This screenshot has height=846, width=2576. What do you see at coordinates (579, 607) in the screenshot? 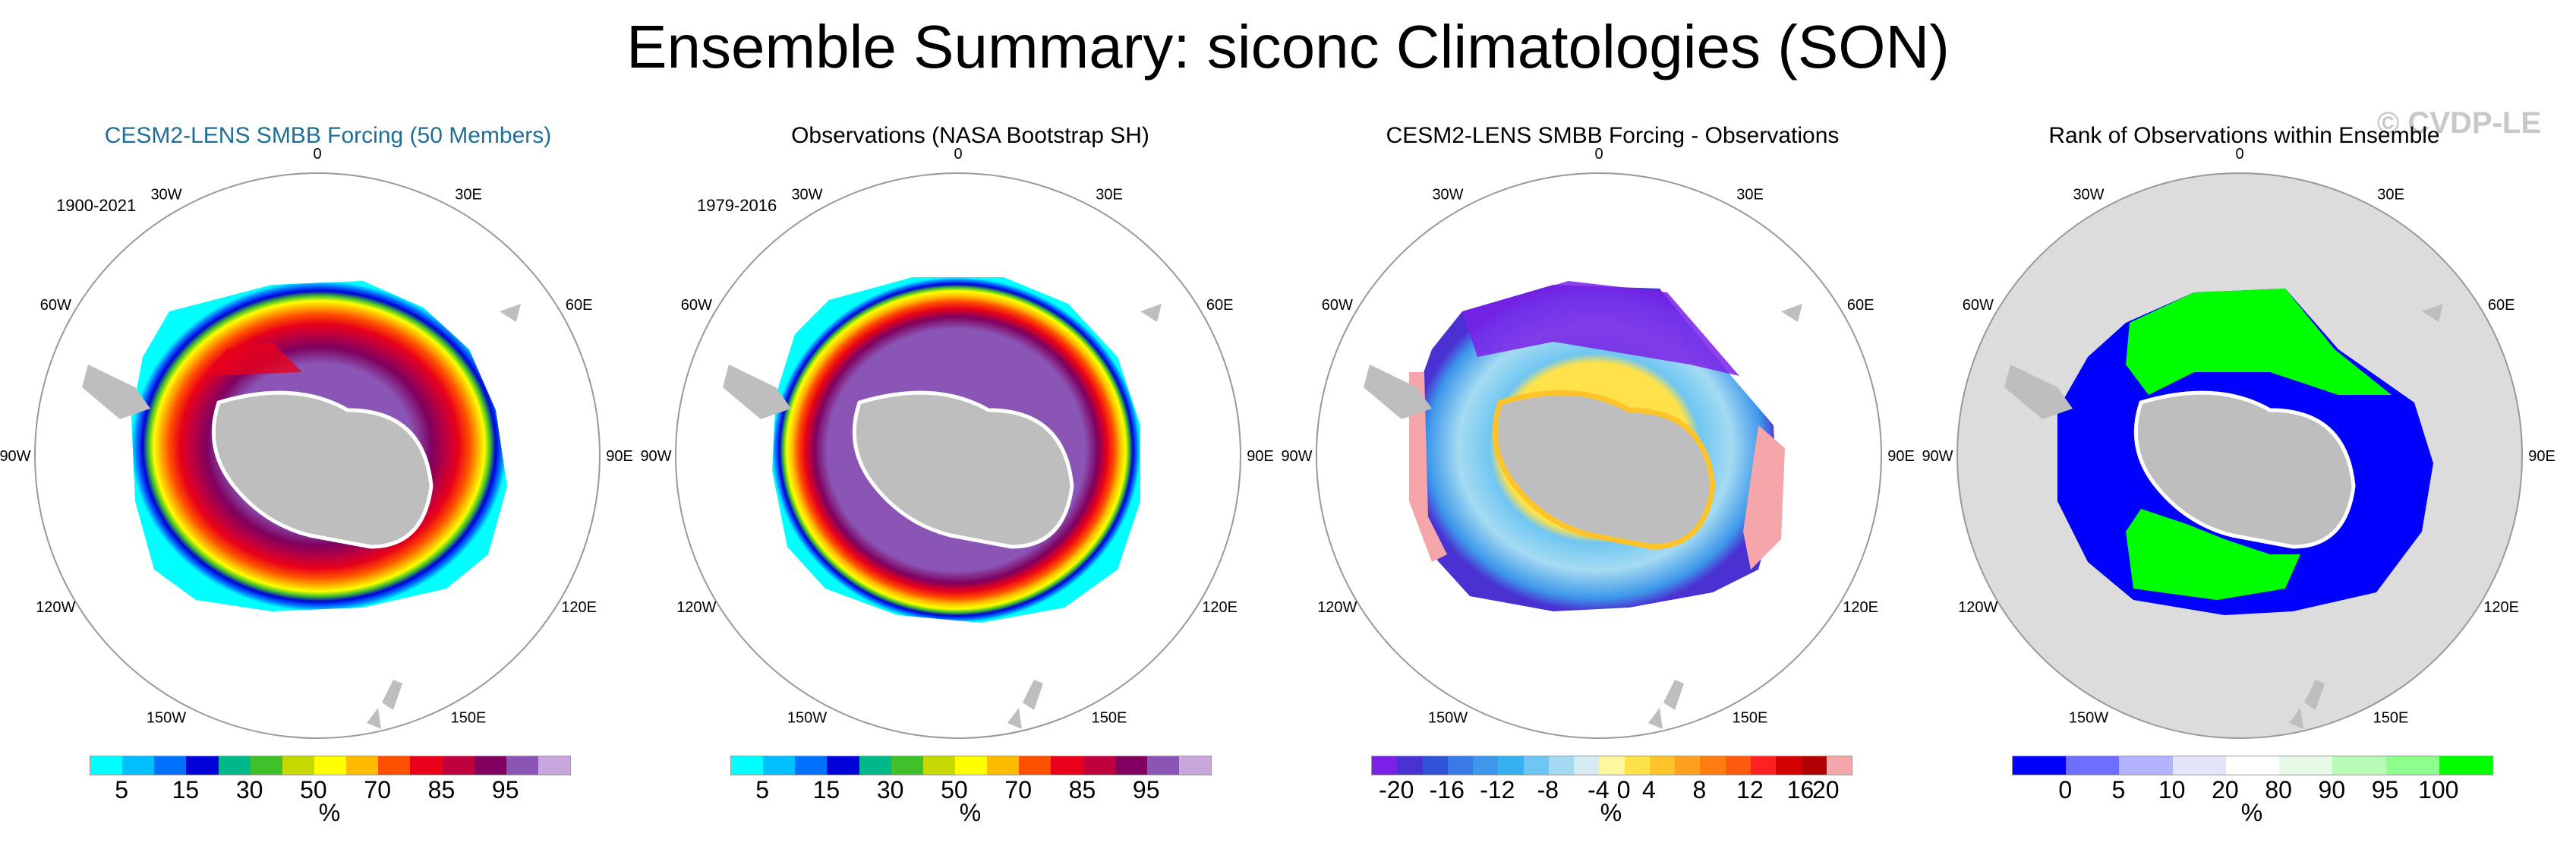
I see `lon-label-1-4: 120E` at bounding box center [579, 607].